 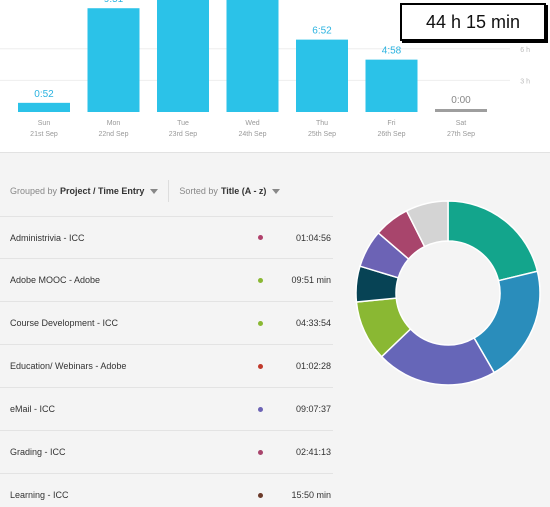 I want to click on entry-name: Grading - ICC, so click(x=38, y=452).